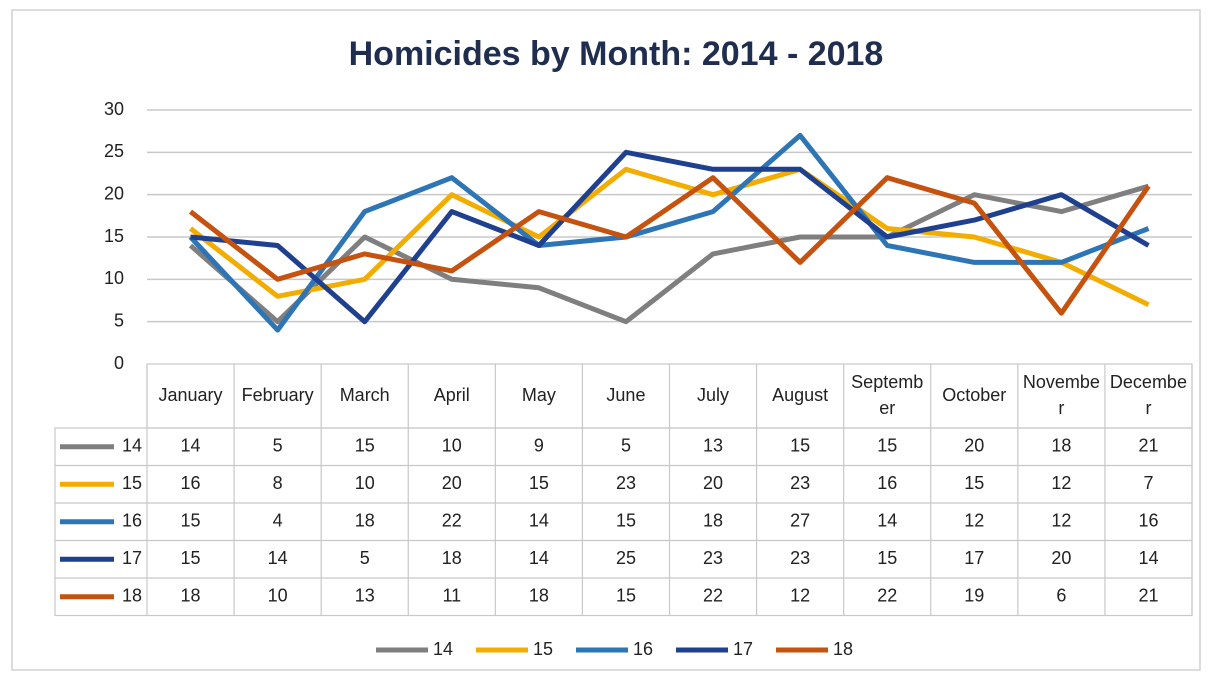  Describe the element at coordinates (974, 558) in the screenshot. I see `table-value: 17` at that location.